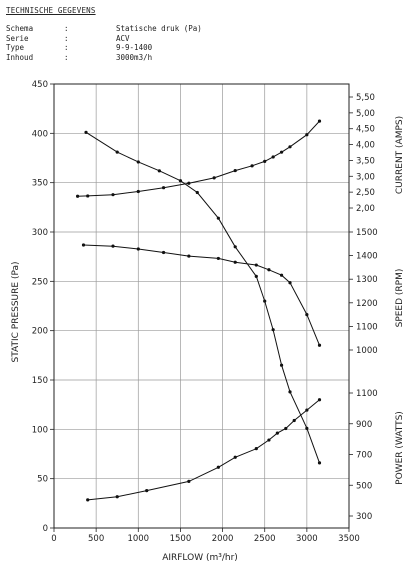  Describe the element at coordinates (367, 394) in the screenshot. I see `power-tick-label: 1100` at that location.